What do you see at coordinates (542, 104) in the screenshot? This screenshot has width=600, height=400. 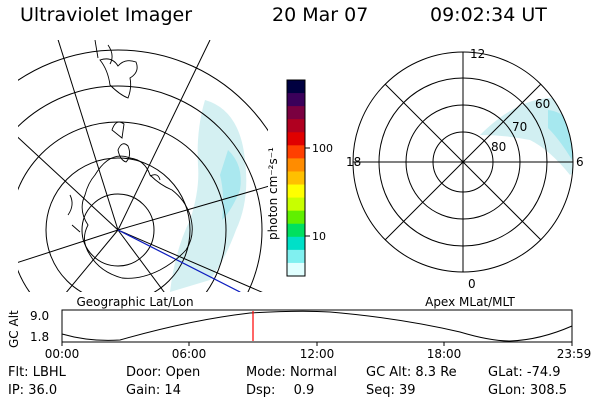 I see `mlat-label-60: 60` at bounding box center [542, 104].